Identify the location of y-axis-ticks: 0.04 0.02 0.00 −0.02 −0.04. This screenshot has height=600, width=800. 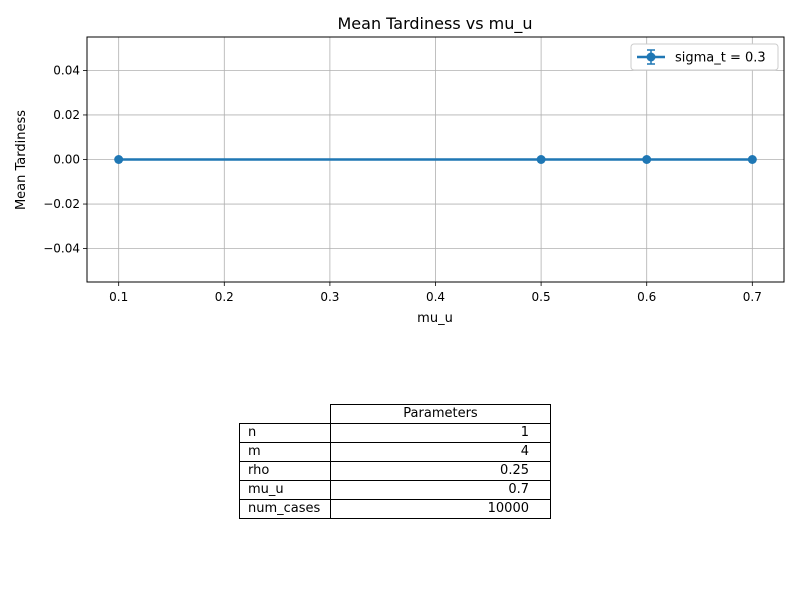
(65, 159).